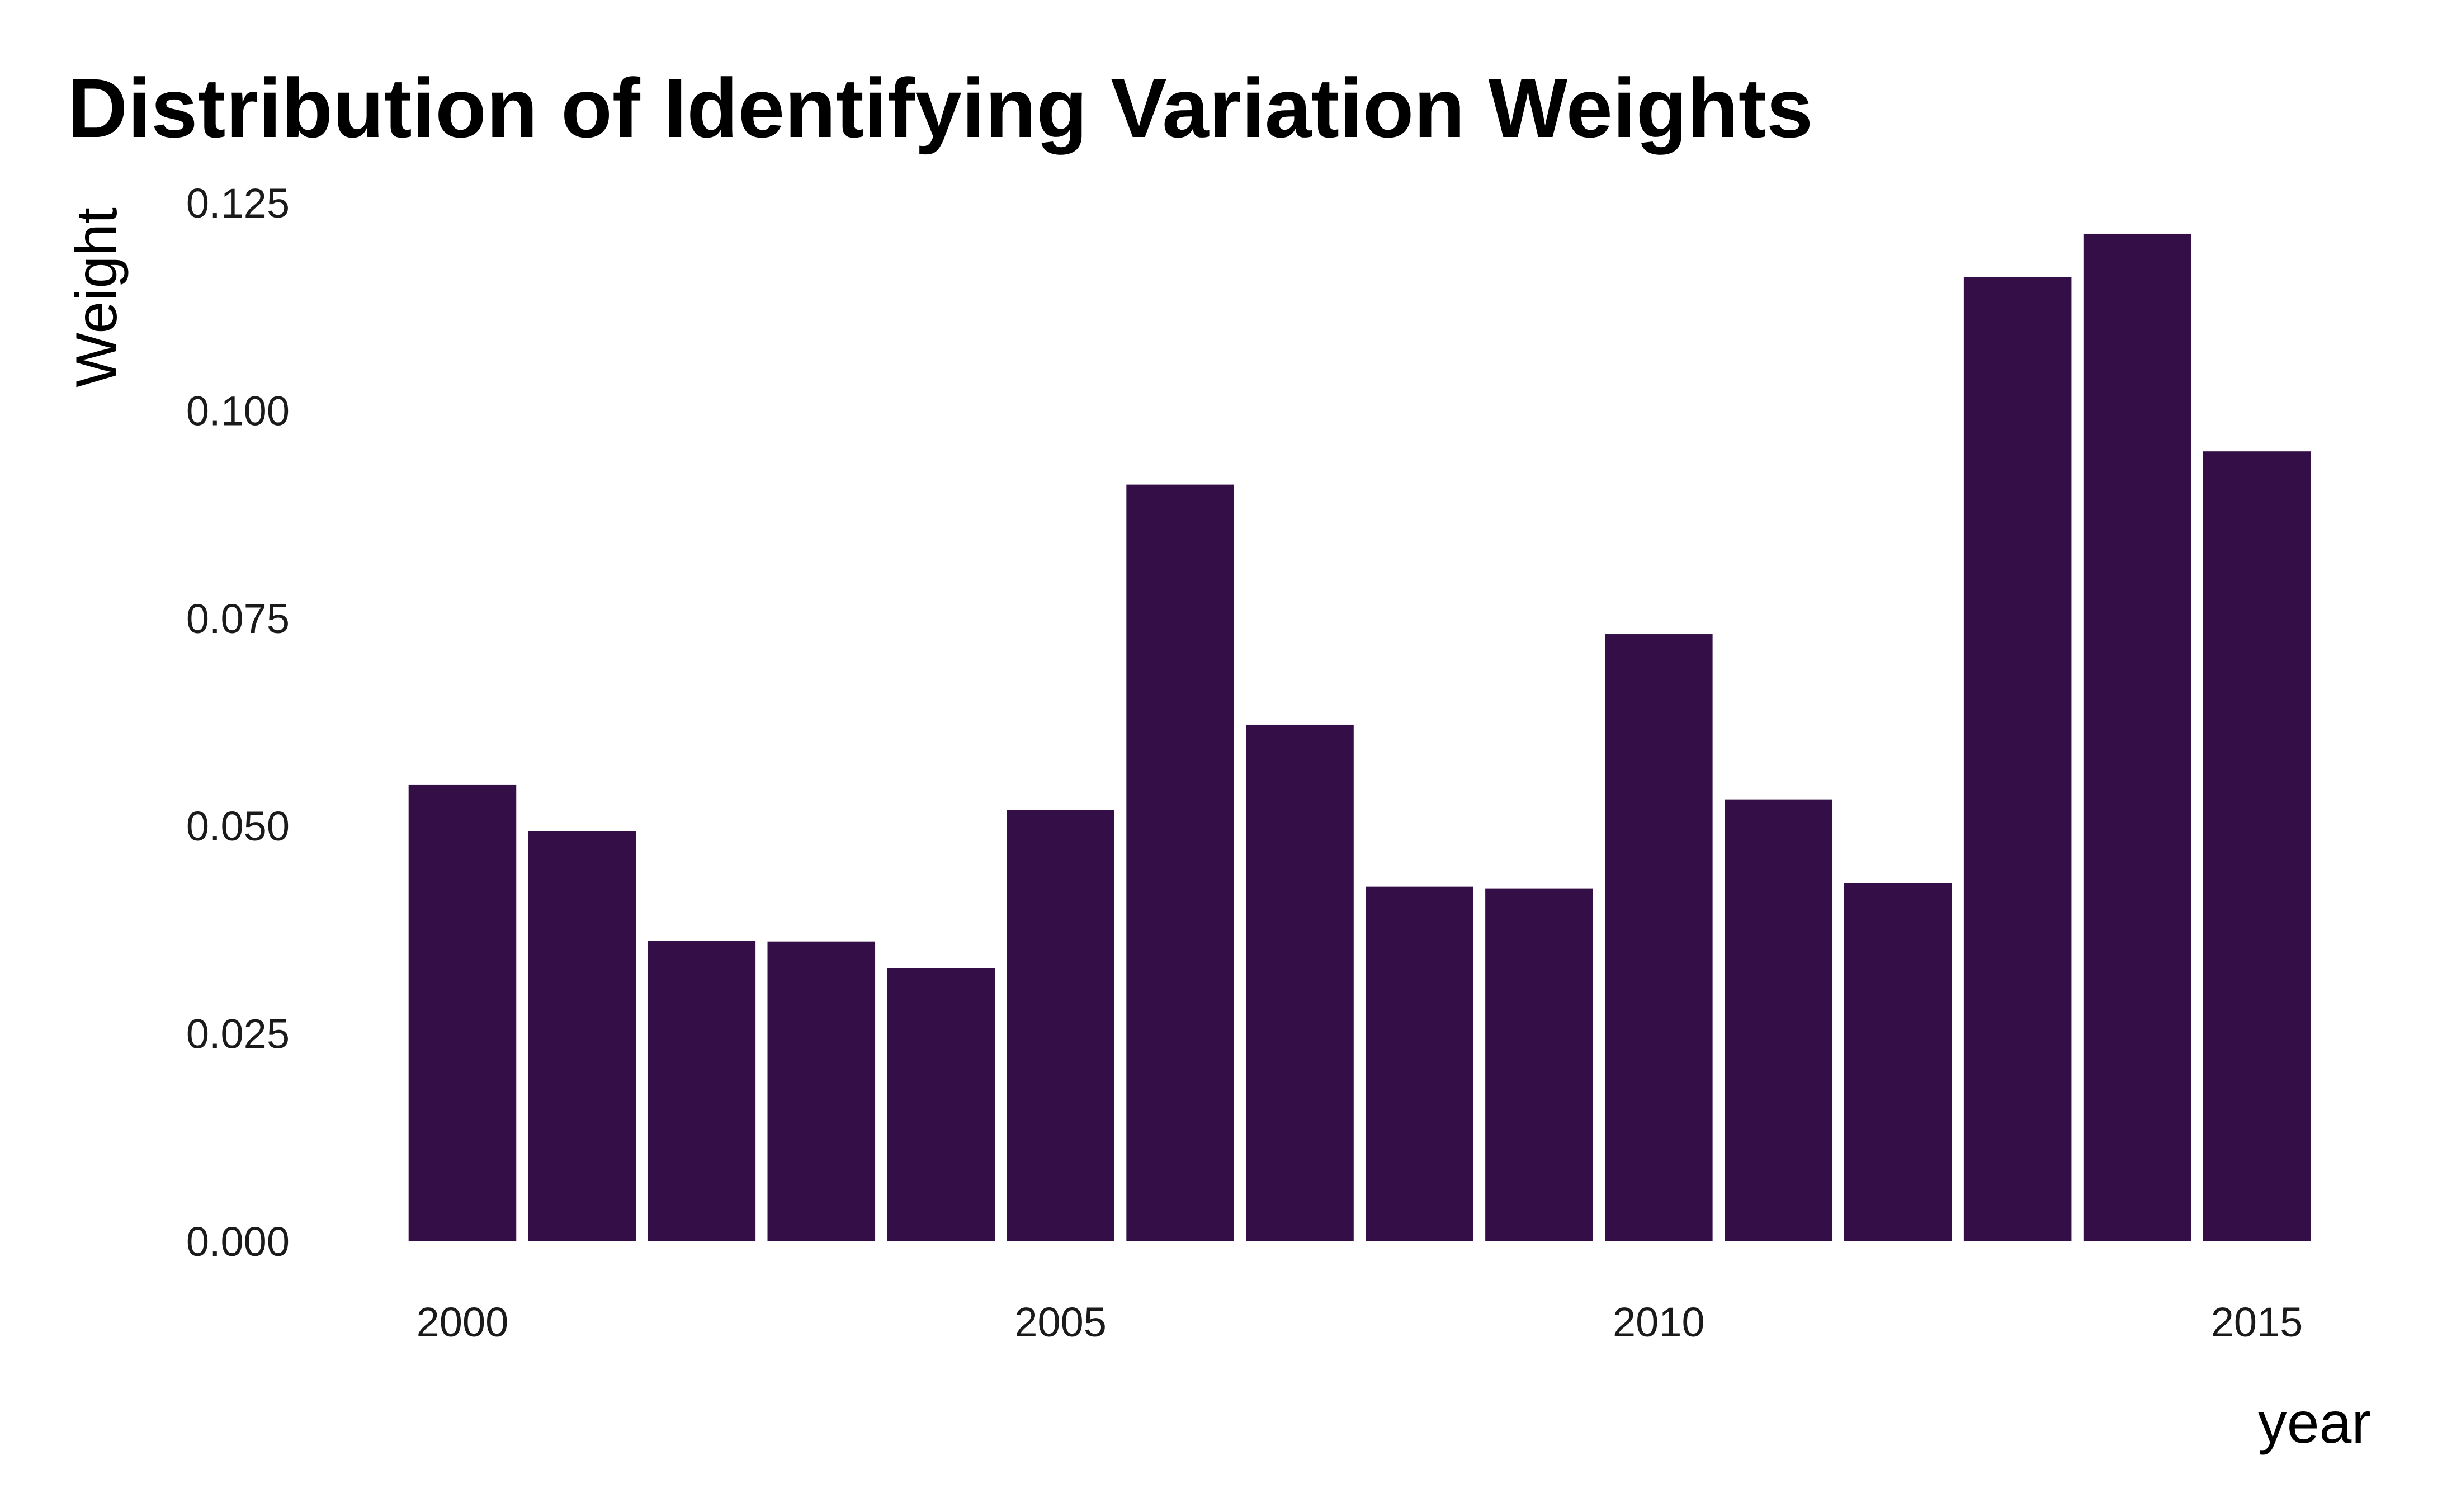 This screenshot has height=1512, width=2447. What do you see at coordinates (238, 722) in the screenshot?
I see `y-axis-ticks: 0.000 0.025 0.050 0.075 0.100 0.125` at bounding box center [238, 722].